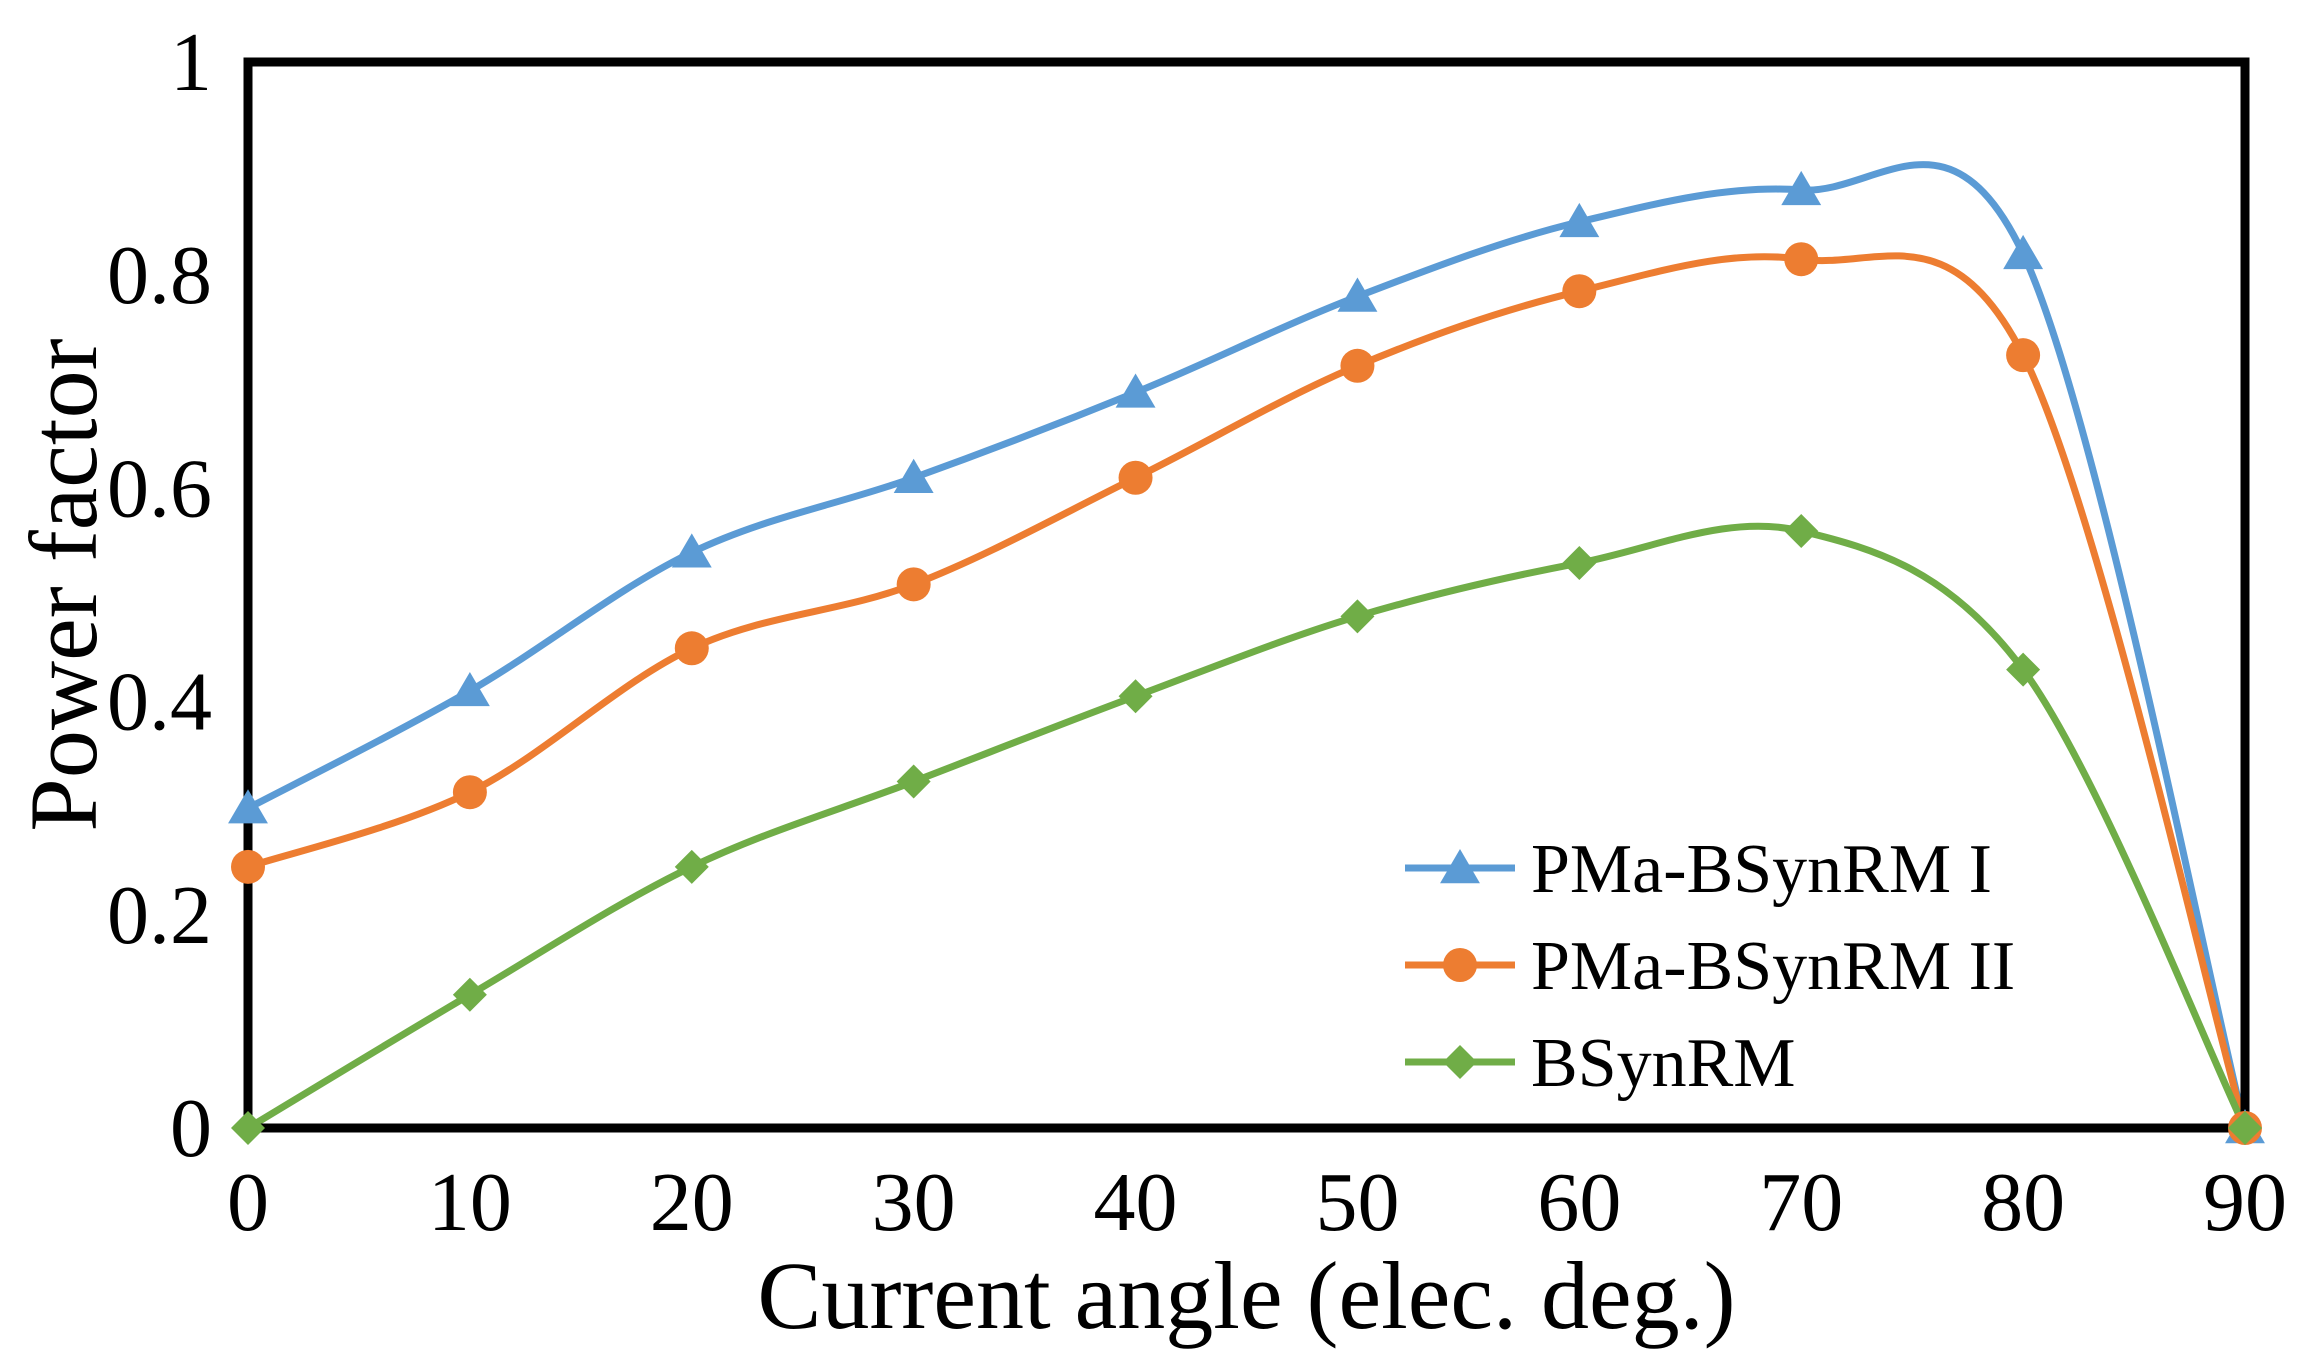  What do you see at coordinates (2245, 1202) in the screenshot?
I see `x-tick-label: 90` at bounding box center [2245, 1202].